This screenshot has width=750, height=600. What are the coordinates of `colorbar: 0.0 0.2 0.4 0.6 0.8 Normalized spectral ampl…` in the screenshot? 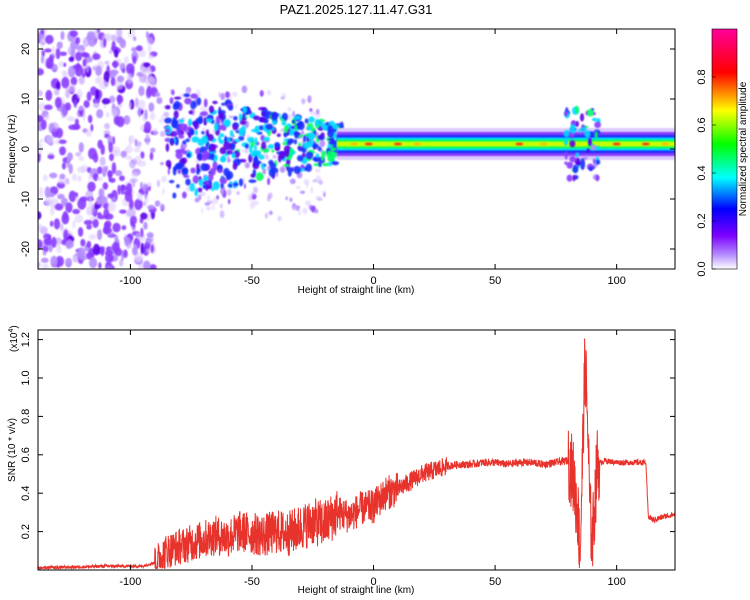 It's located at (722, 152).